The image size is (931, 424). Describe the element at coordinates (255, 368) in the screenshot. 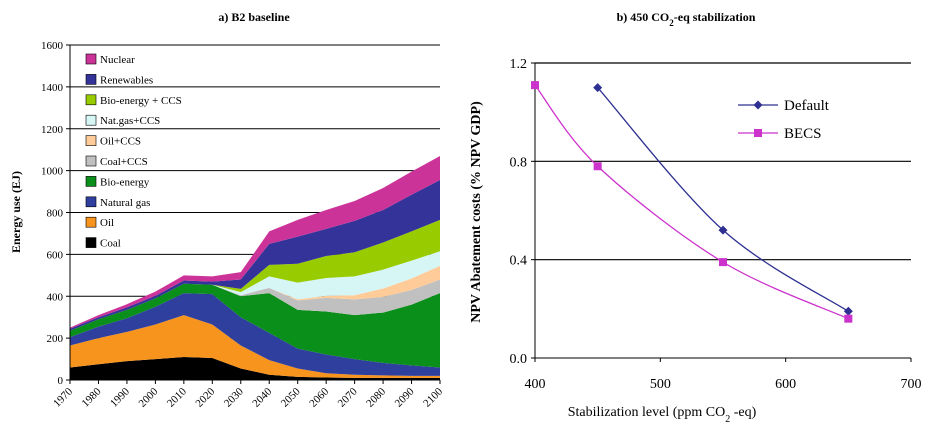

I see `area-coal` at that location.